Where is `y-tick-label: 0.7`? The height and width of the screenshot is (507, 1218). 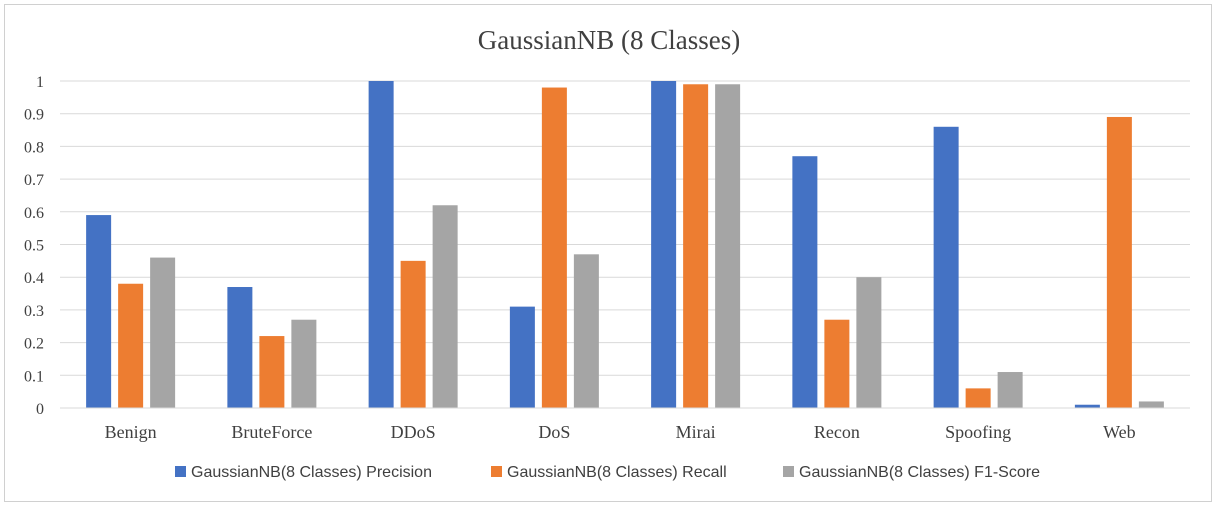
y-tick-label: 0.7 is located at coordinates (34, 180).